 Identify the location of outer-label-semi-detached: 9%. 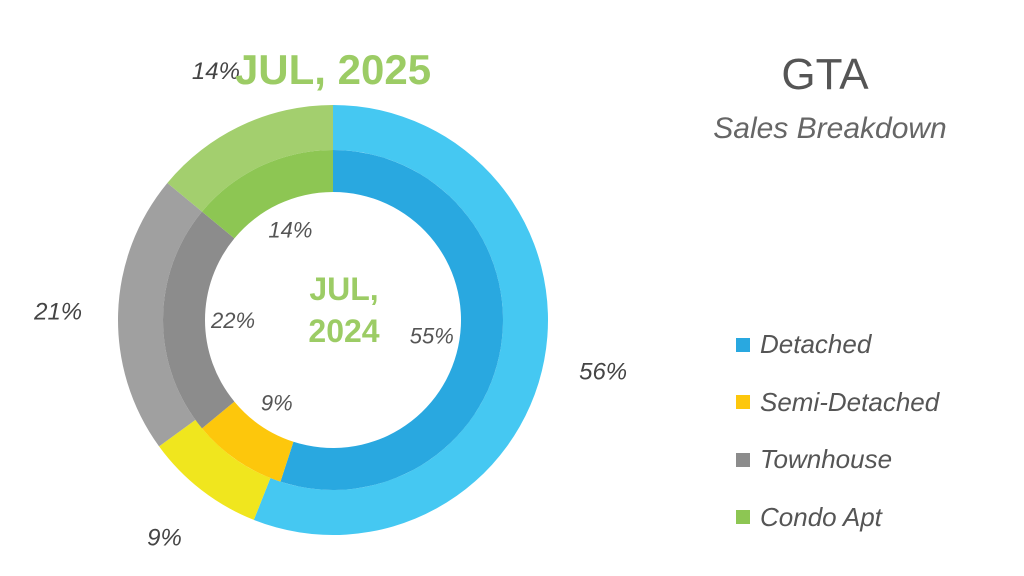
(164, 537).